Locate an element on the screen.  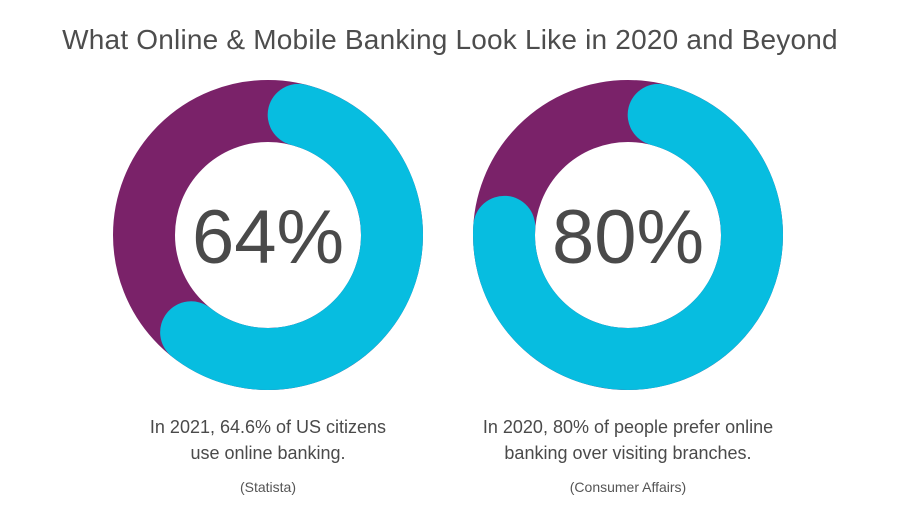
source-label: (Statista) is located at coordinates (267, 487).